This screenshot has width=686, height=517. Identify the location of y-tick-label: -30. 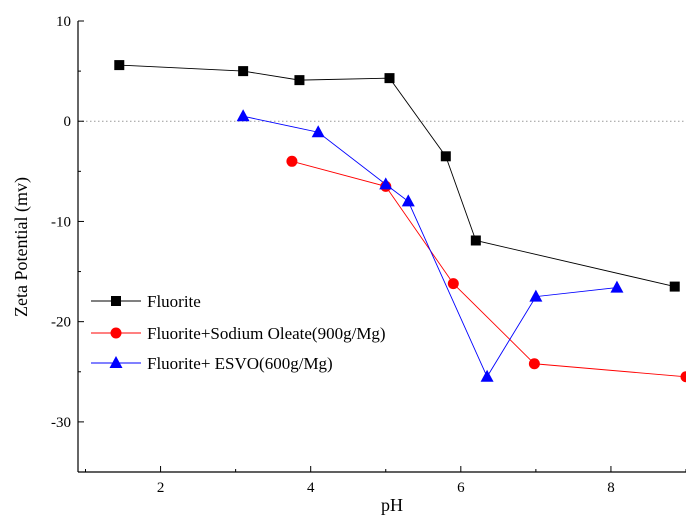
(61, 423).